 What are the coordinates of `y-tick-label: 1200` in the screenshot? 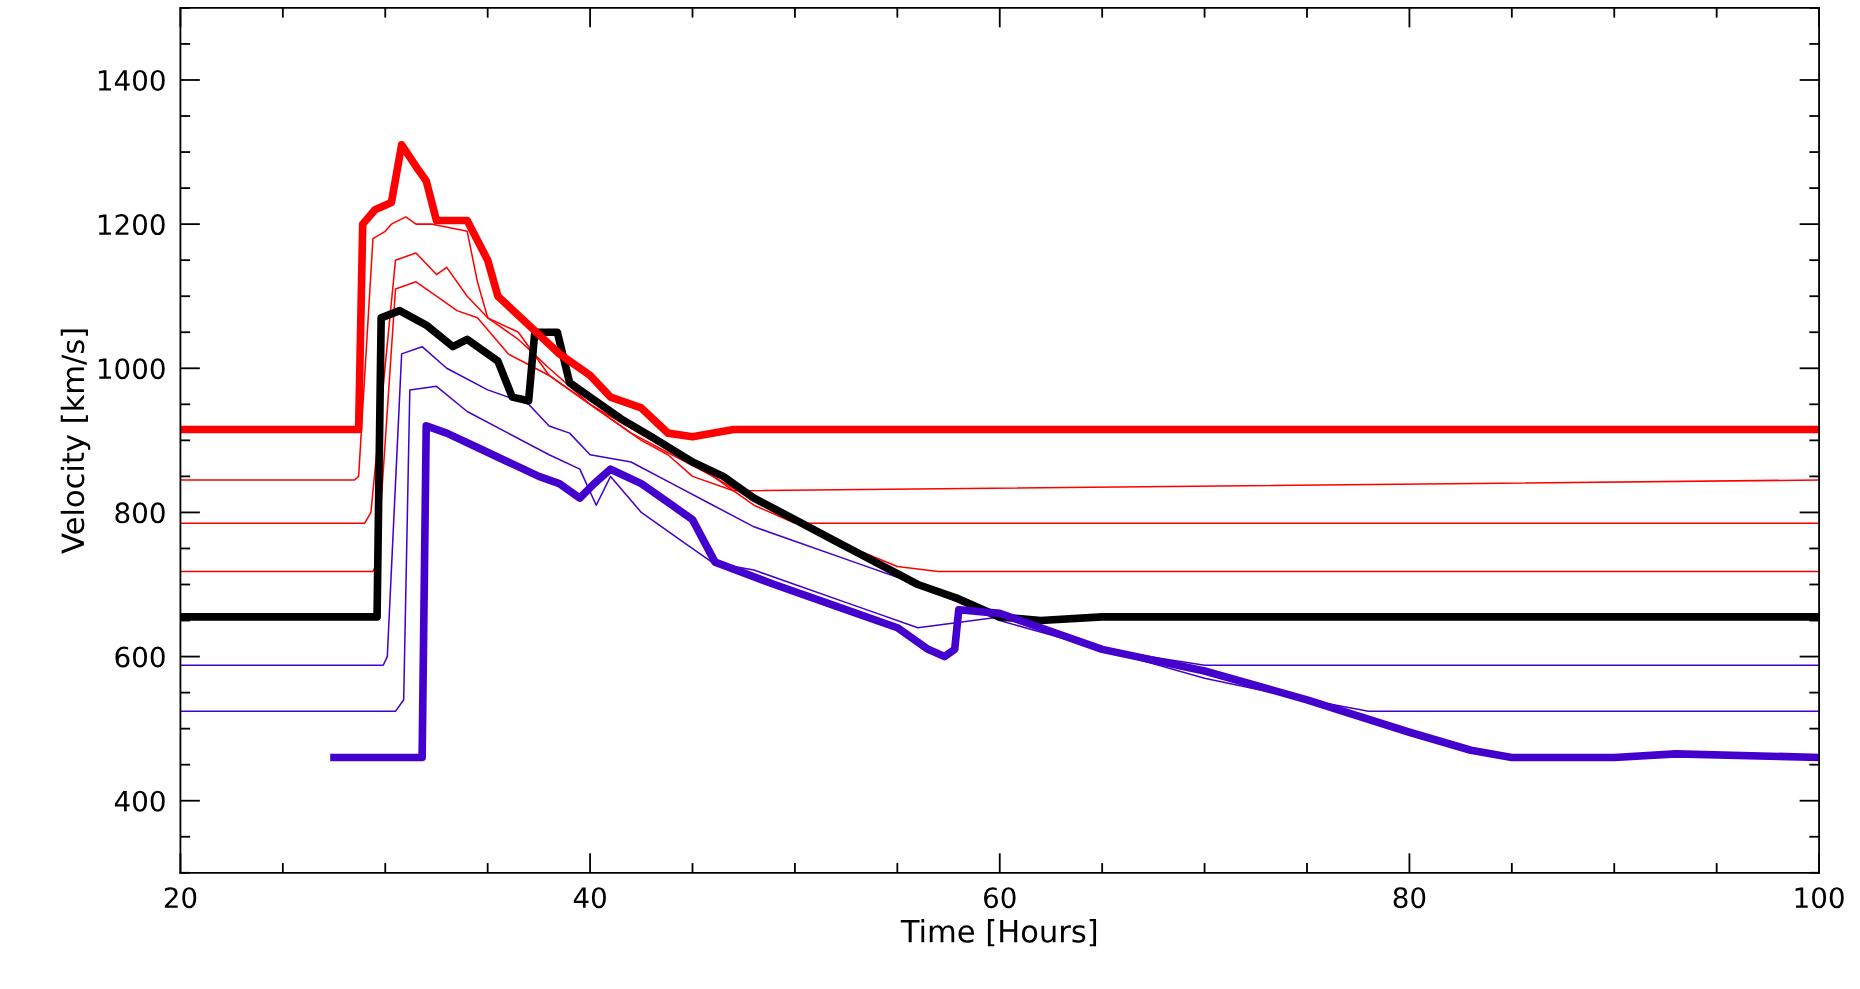 It's located at (131, 225).